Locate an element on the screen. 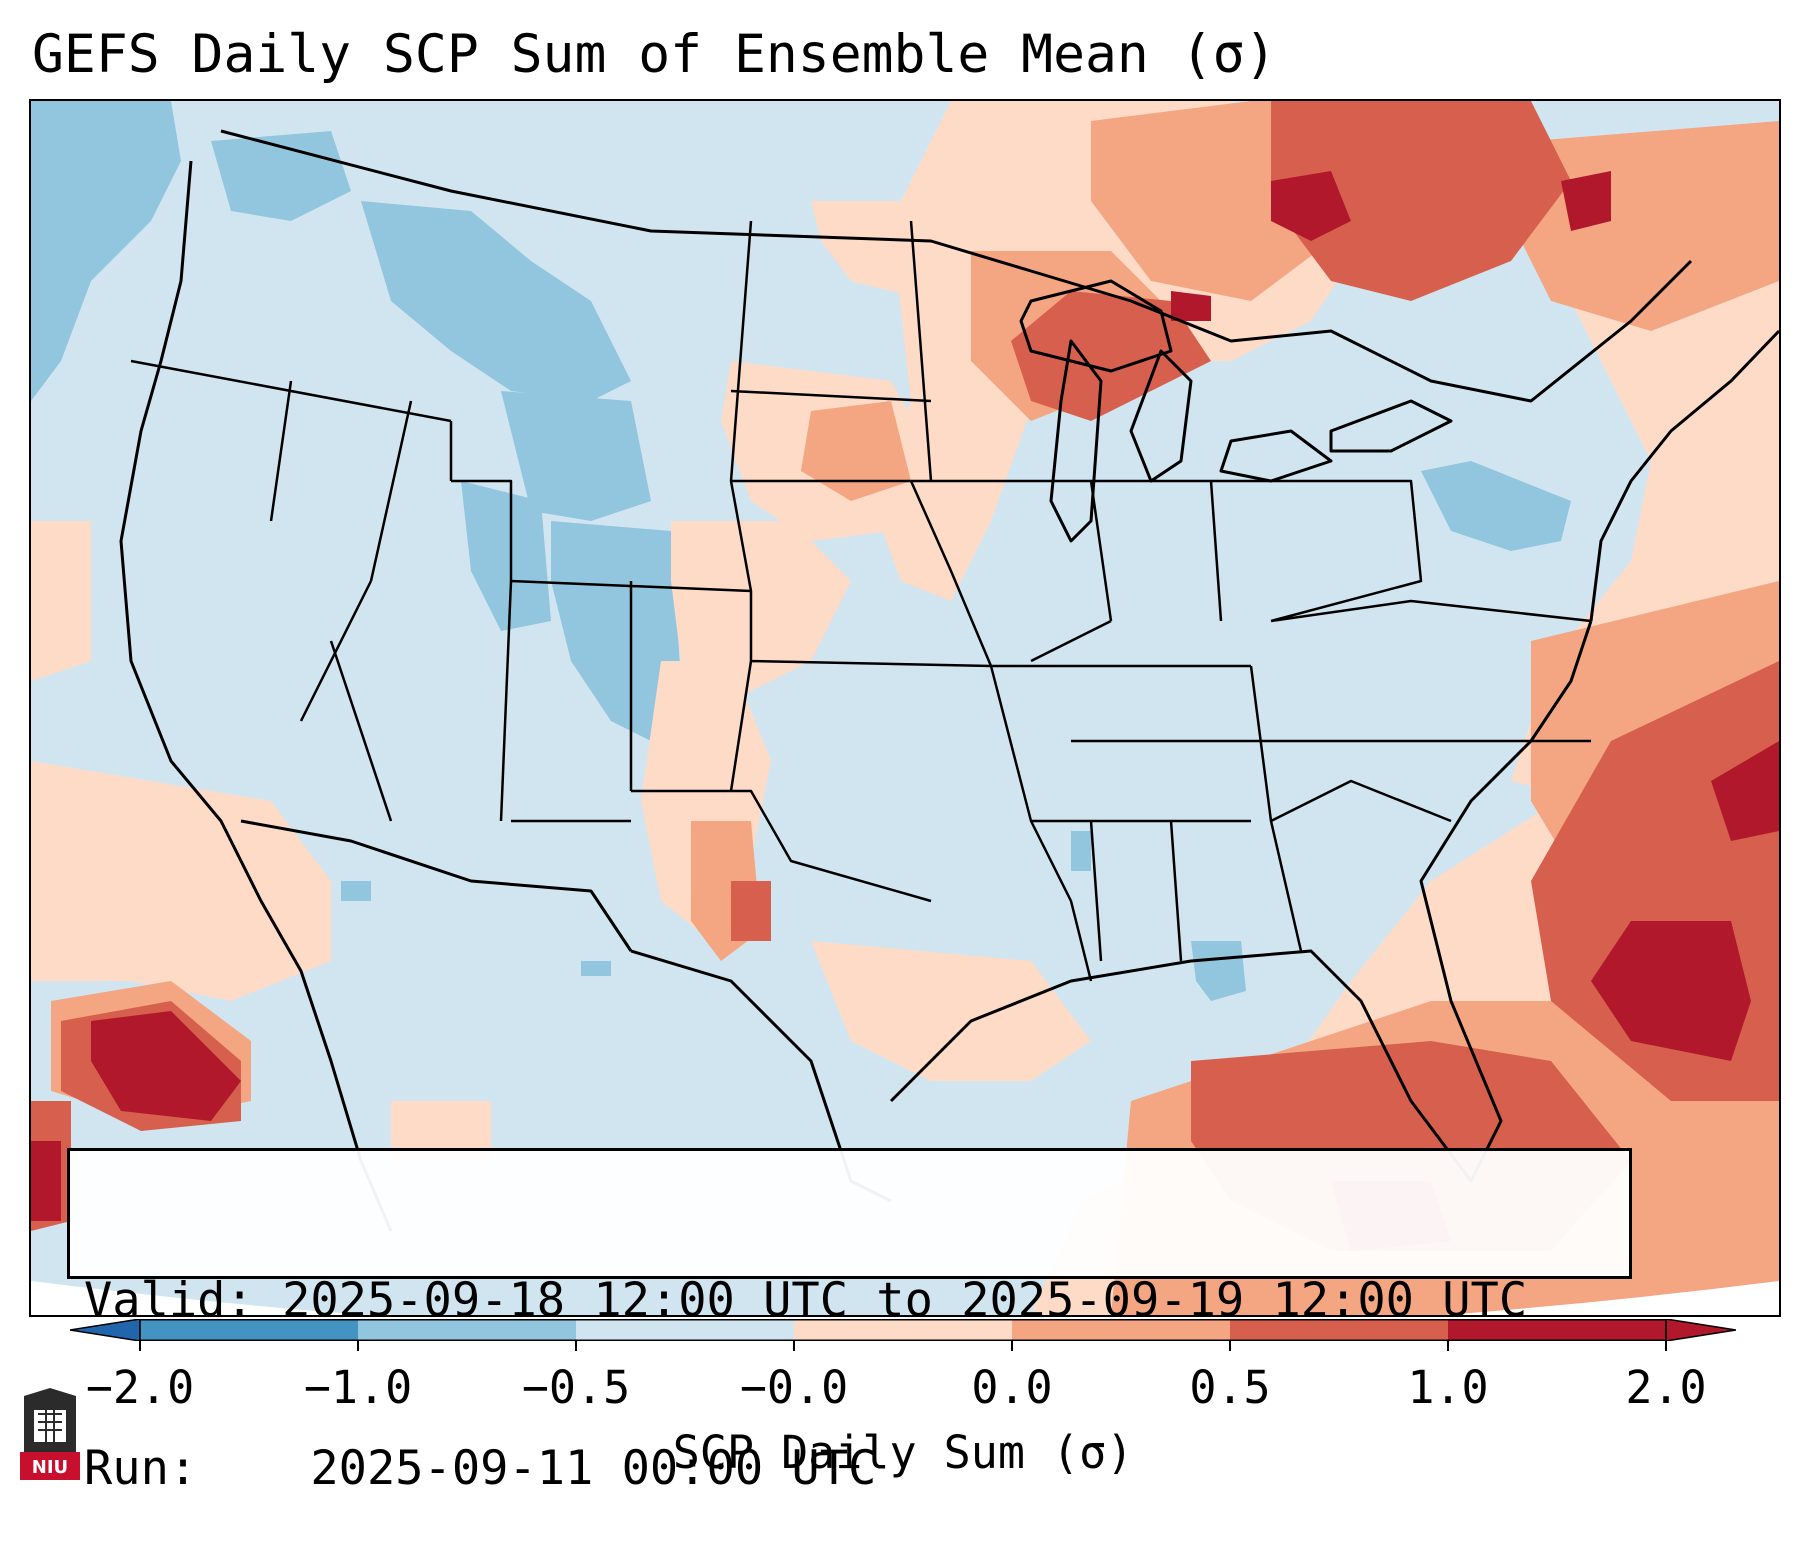  west-coast is located at coordinates (256, 696).